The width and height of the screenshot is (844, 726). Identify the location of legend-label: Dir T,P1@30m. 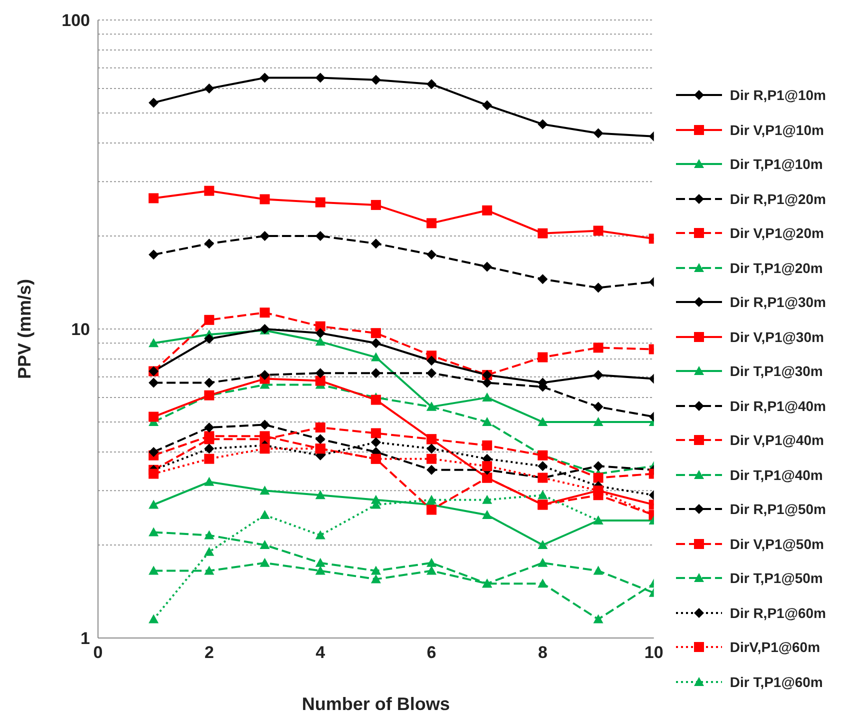
(776, 371).